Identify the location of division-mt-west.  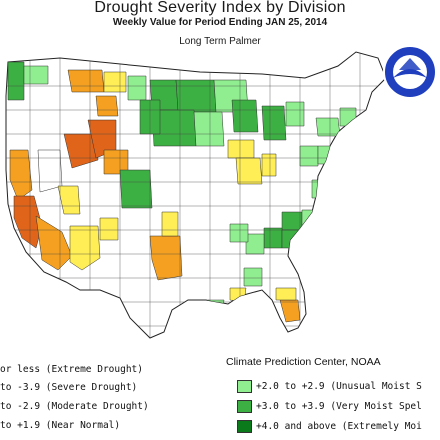
(115, 82).